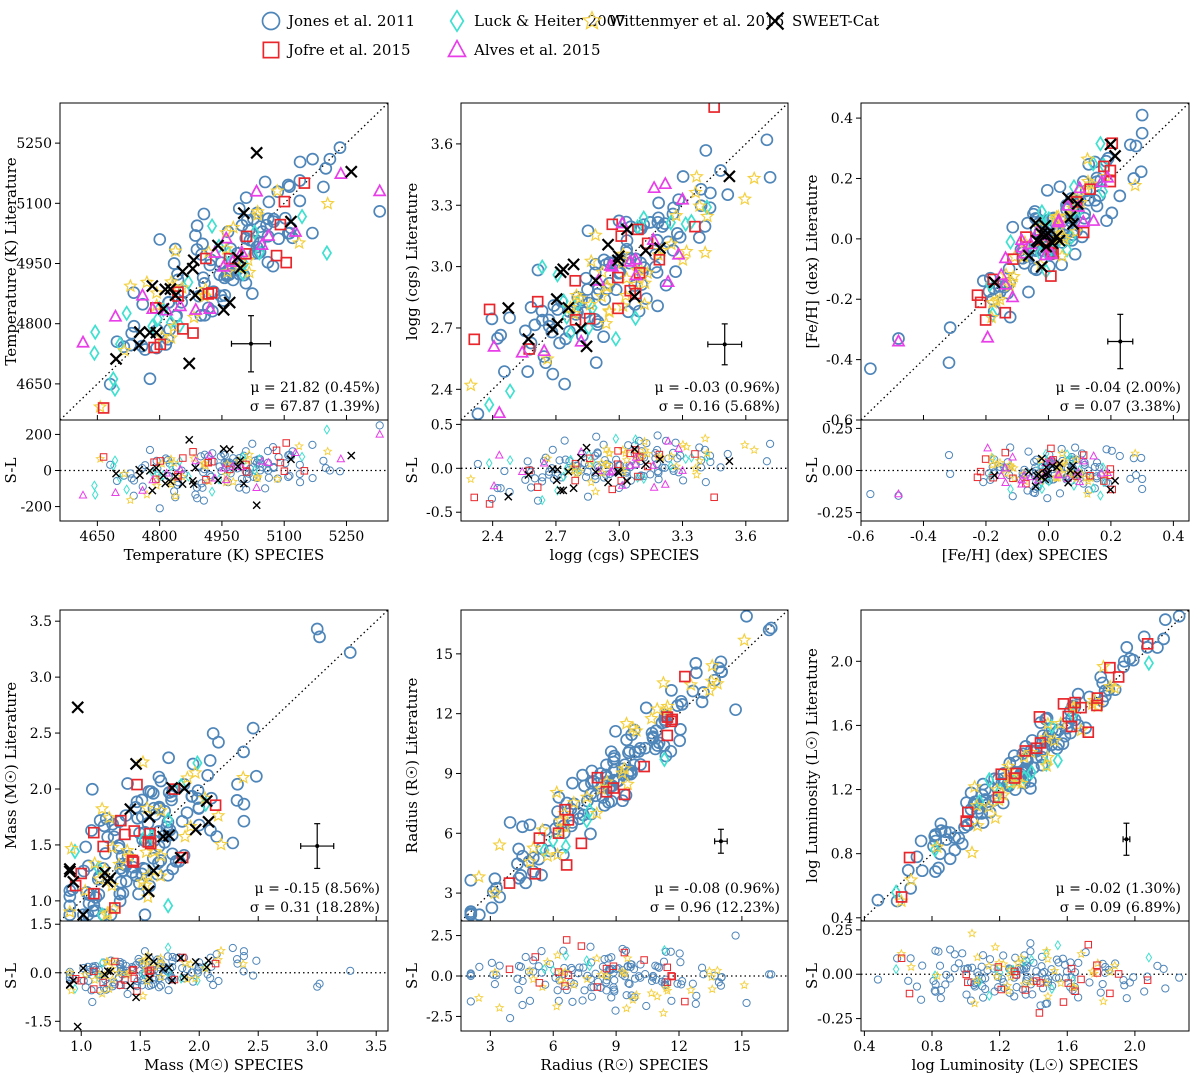  What do you see at coordinates (679, 1047) in the screenshot?
I see `x-tick-label: 12` at bounding box center [679, 1047].